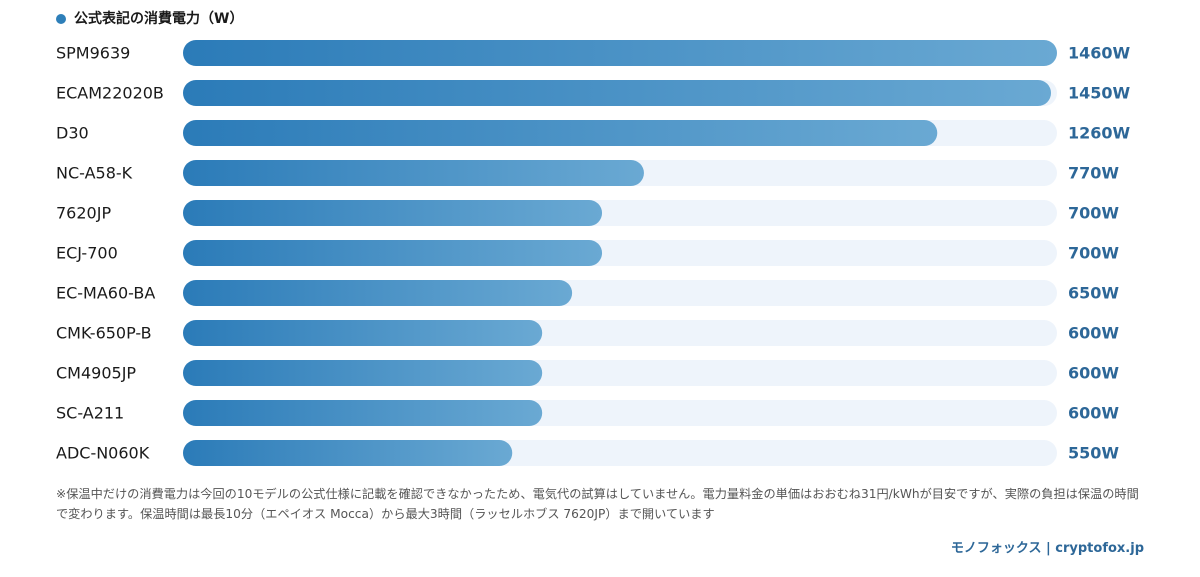  Describe the element at coordinates (1093, 293) in the screenshot. I see `value-label: 650W` at that location.